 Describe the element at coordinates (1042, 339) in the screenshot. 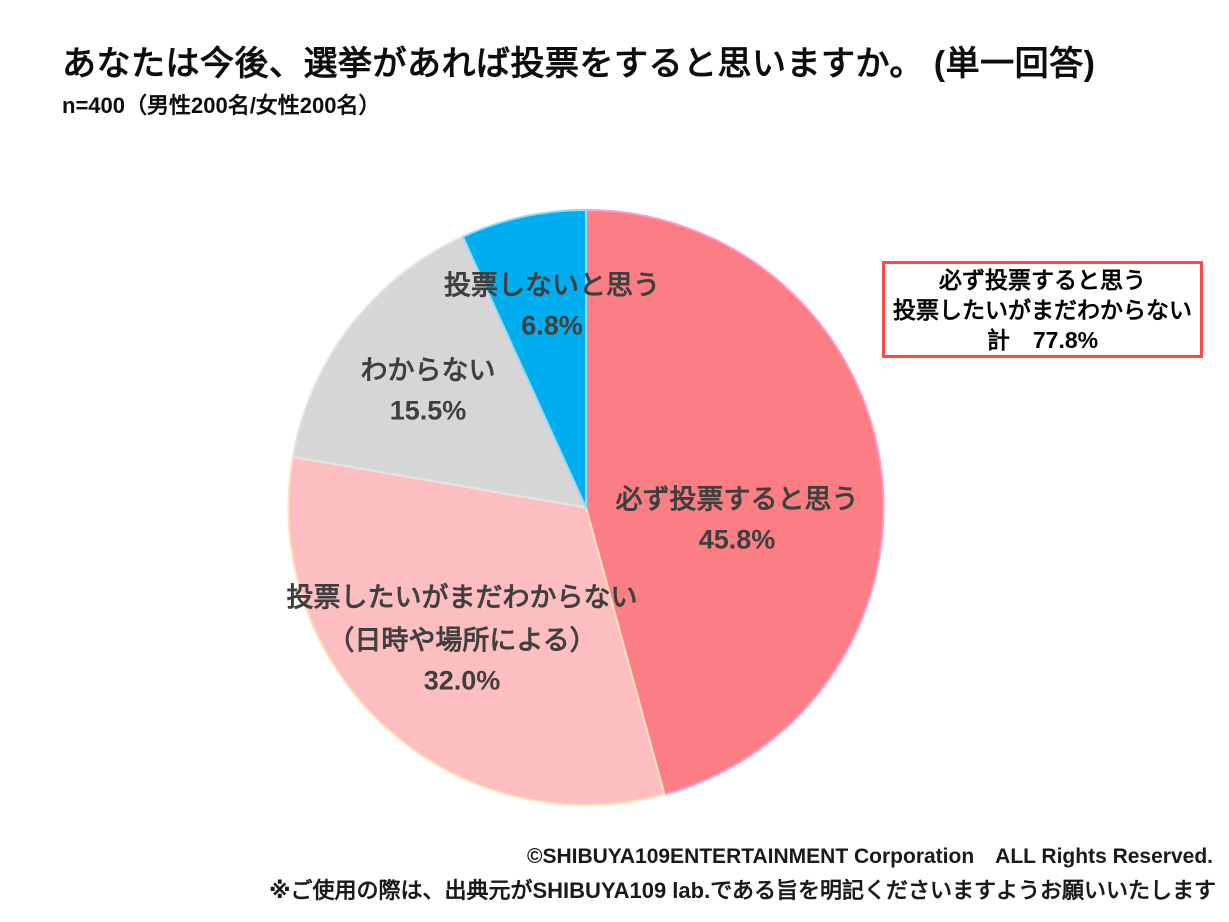

I see `callout-total: 計 77.8%` at that location.